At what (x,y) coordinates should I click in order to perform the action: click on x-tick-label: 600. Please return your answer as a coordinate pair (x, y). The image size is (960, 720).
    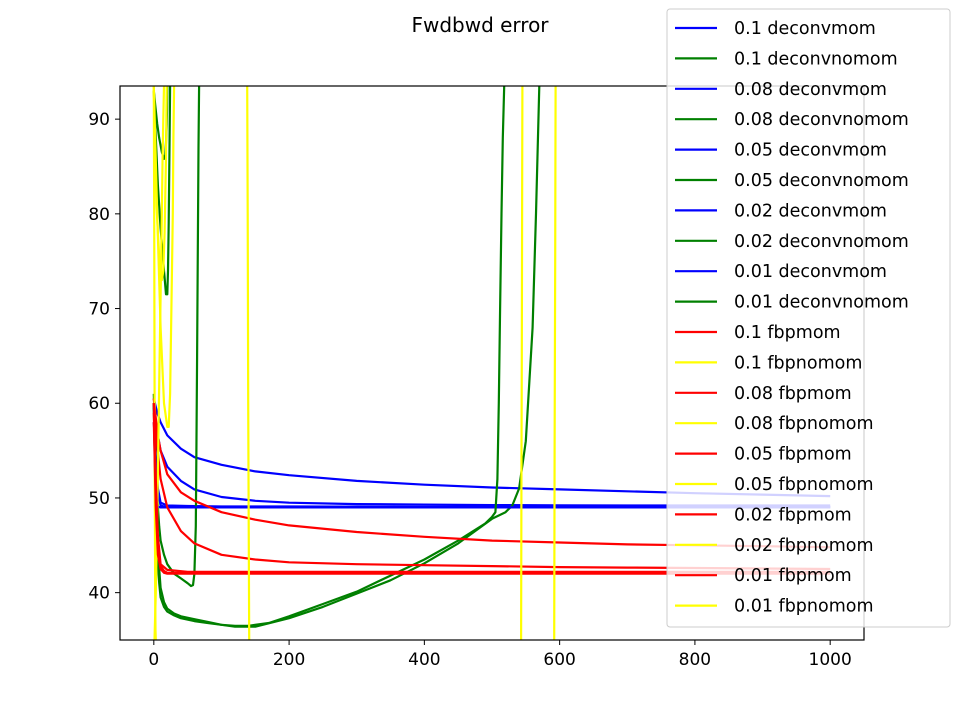
    Looking at the image, I should click on (559, 660).